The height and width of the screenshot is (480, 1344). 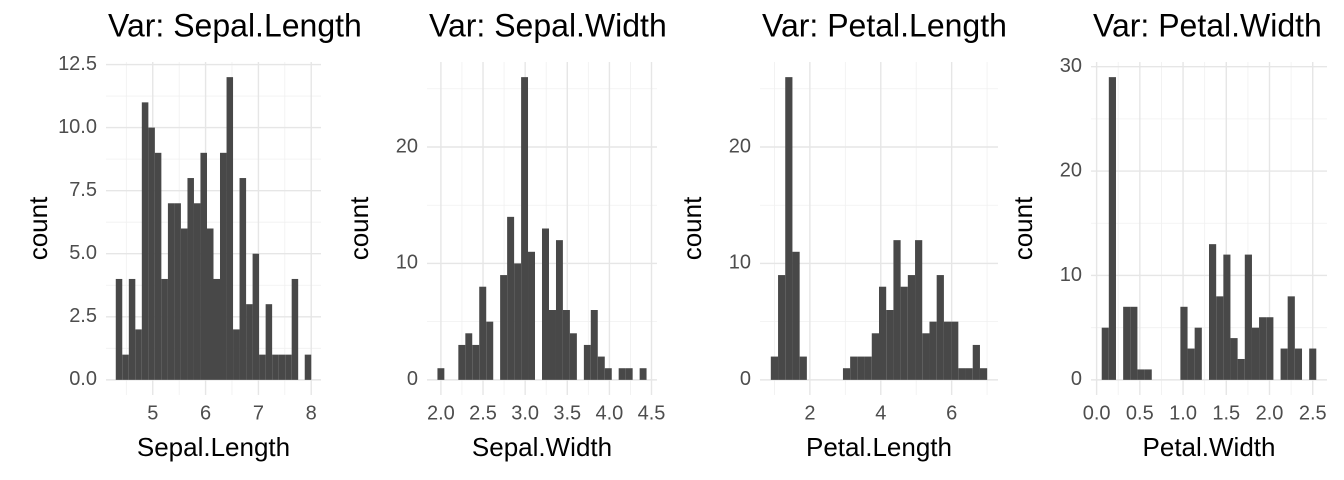 What do you see at coordinates (567, 413) in the screenshot?
I see `x-tick-label: 3.5` at bounding box center [567, 413].